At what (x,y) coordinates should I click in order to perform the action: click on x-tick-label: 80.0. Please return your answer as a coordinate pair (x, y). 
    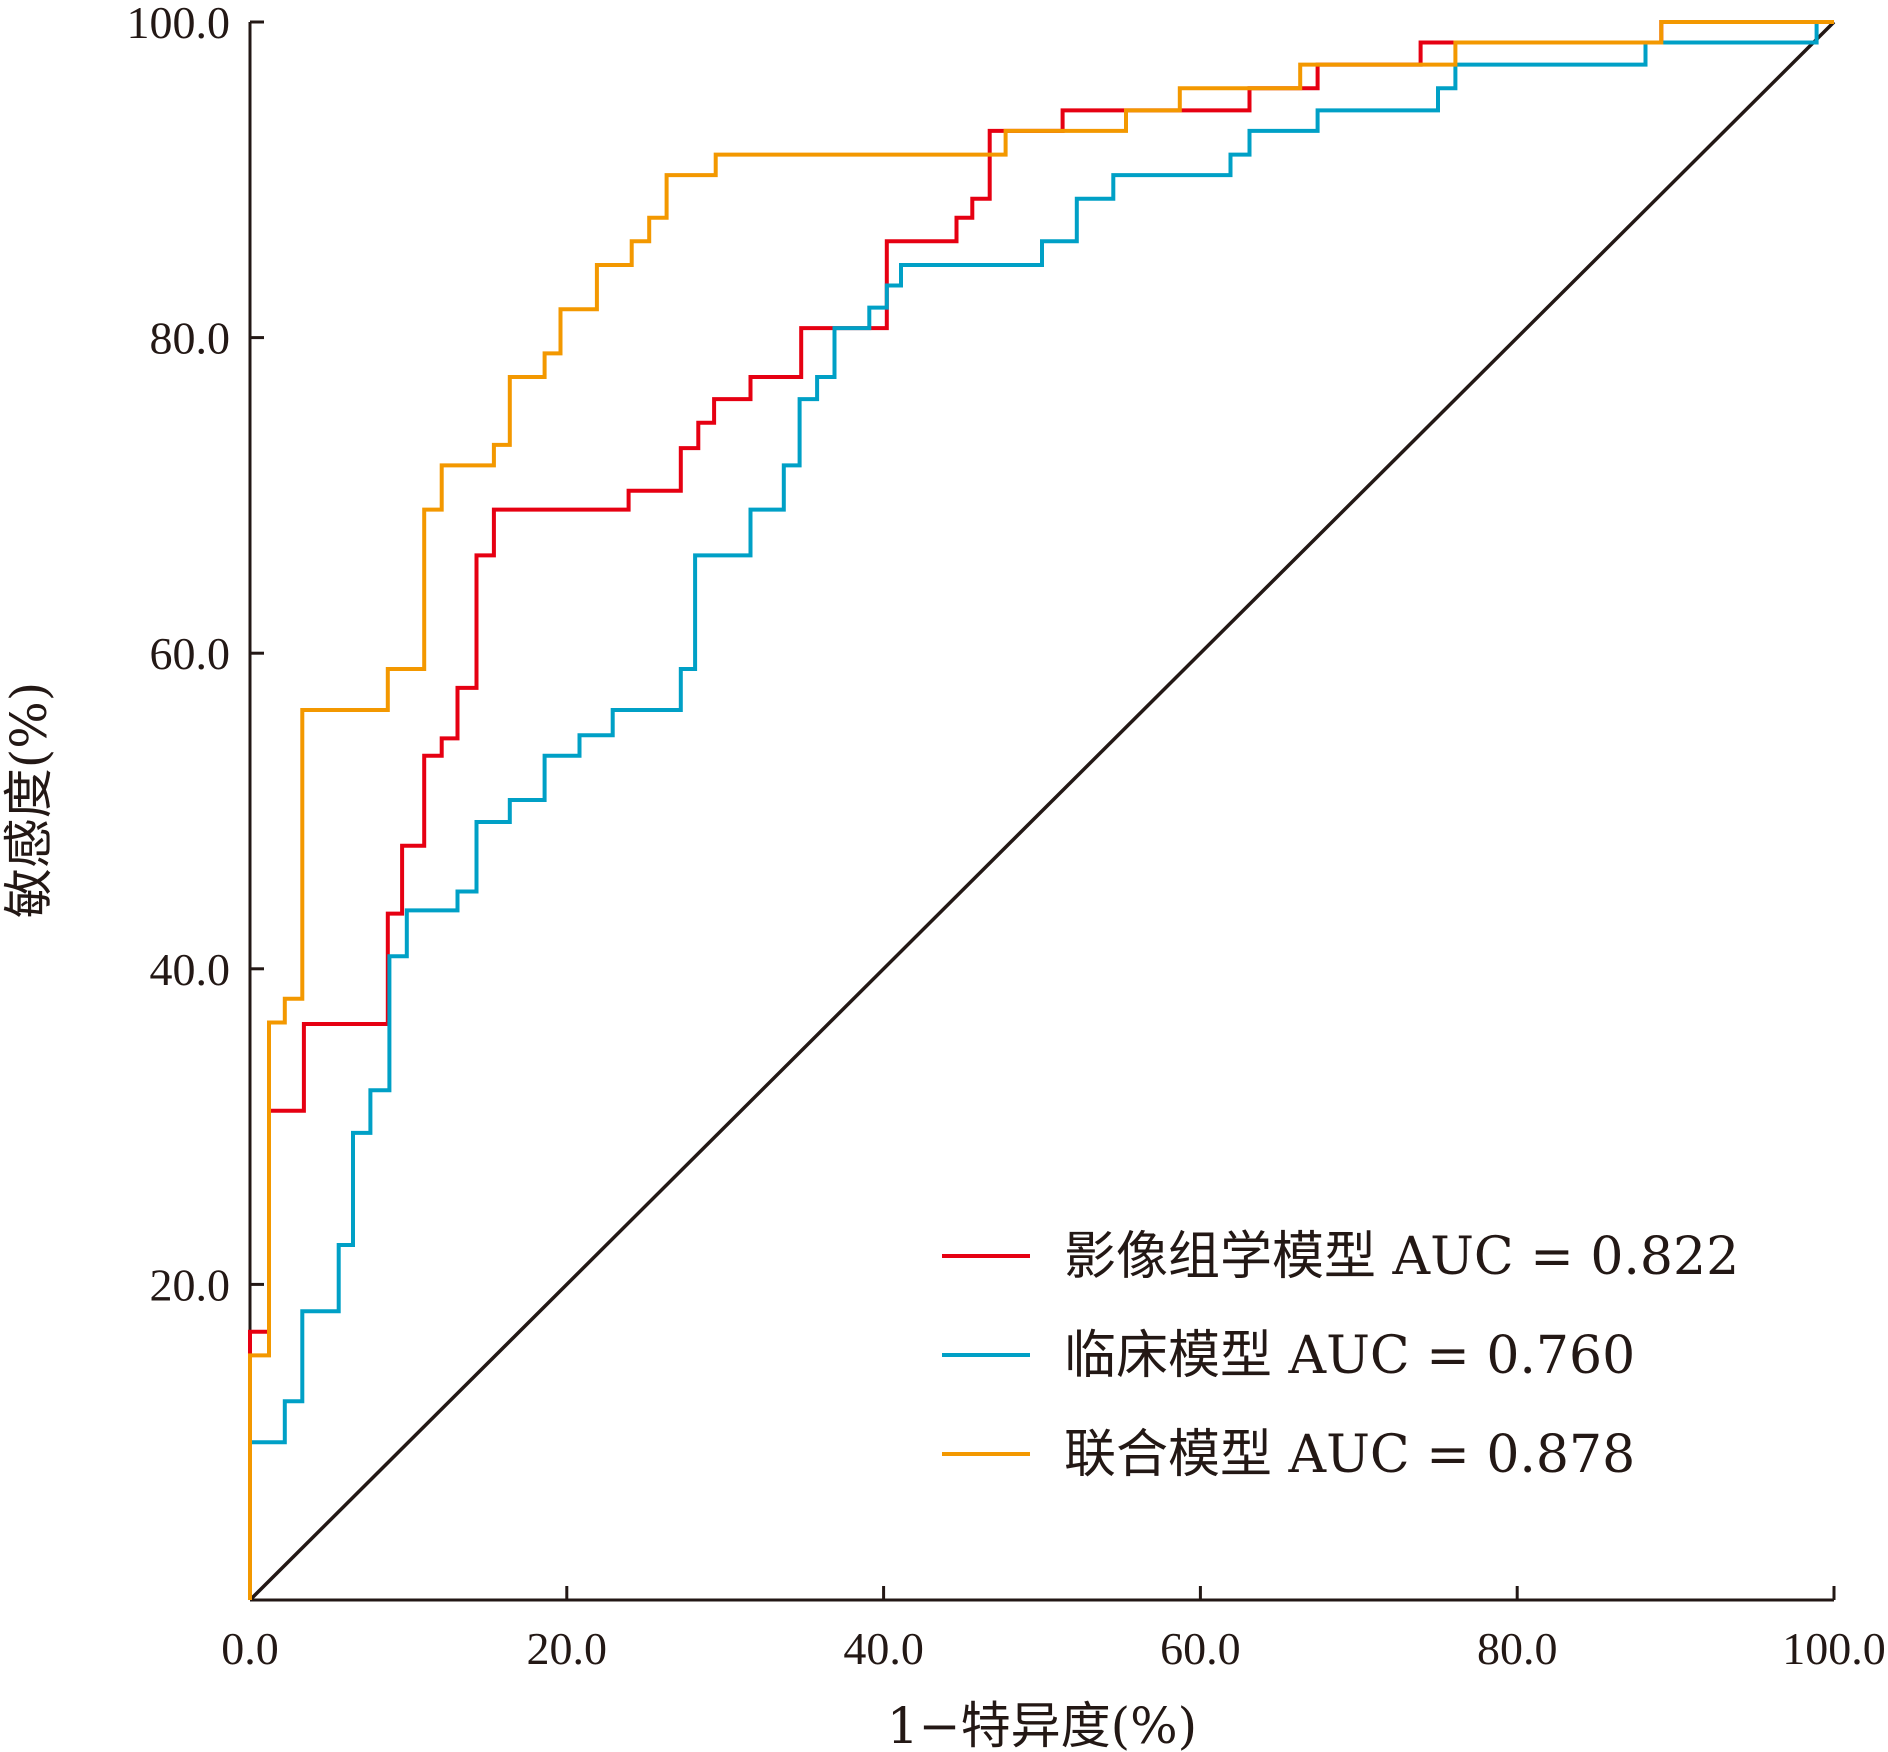
    Looking at the image, I should click on (1517, 1648).